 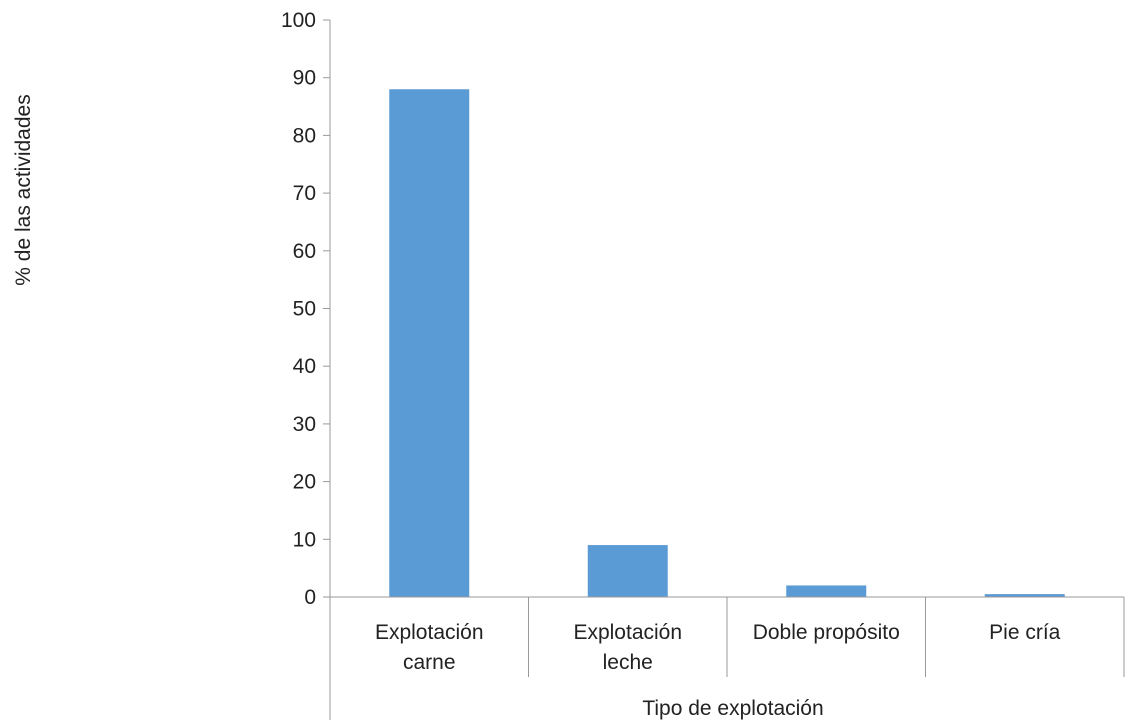 I want to click on x-category-label-2-0: Doble propósito, so click(x=826, y=632).